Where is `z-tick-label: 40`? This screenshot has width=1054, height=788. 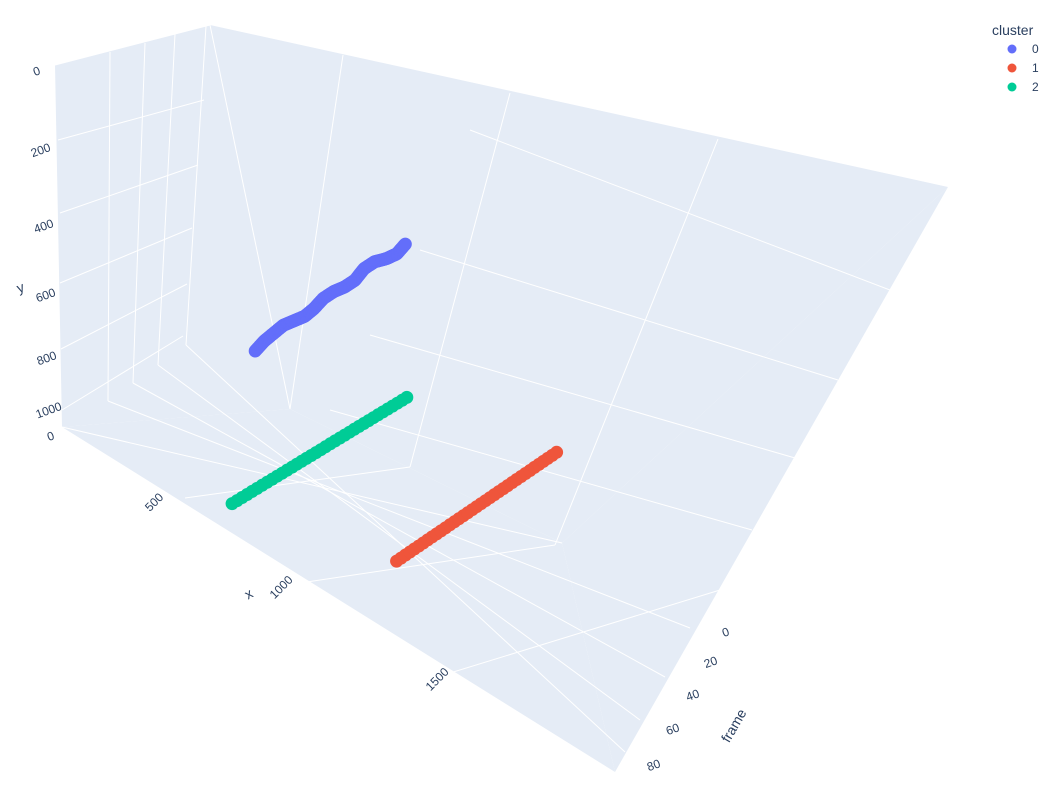 z-tick-label: 40 is located at coordinates (693, 695).